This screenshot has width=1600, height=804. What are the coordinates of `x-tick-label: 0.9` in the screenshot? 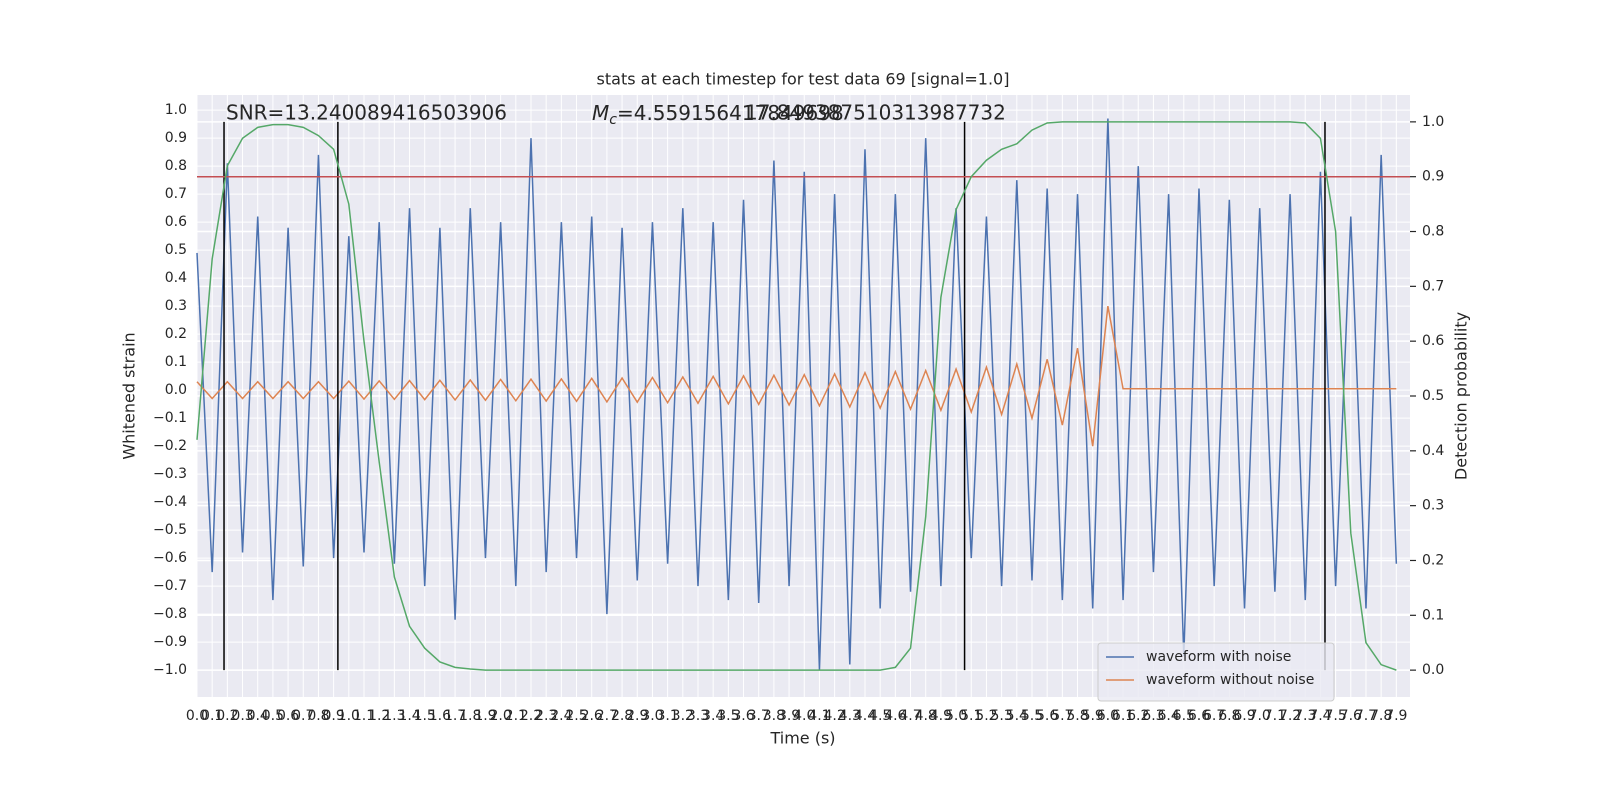 It's located at (334, 716).